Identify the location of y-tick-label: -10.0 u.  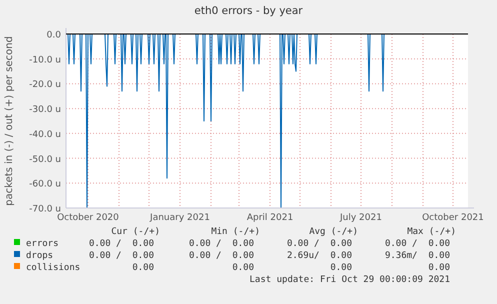
(45, 60).